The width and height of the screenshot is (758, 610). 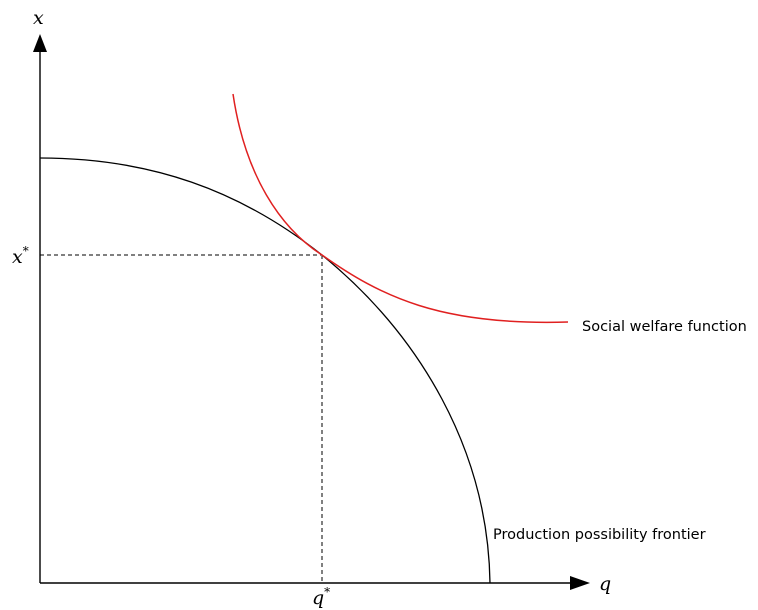 What do you see at coordinates (38, 18) in the screenshot?
I see `y-axis-label: x` at bounding box center [38, 18].